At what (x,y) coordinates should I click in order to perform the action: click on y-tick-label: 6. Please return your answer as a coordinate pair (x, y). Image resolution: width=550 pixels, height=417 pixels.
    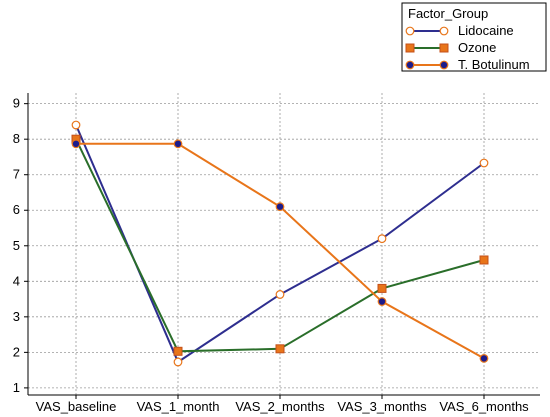
    Looking at the image, I should click on (16, 209).